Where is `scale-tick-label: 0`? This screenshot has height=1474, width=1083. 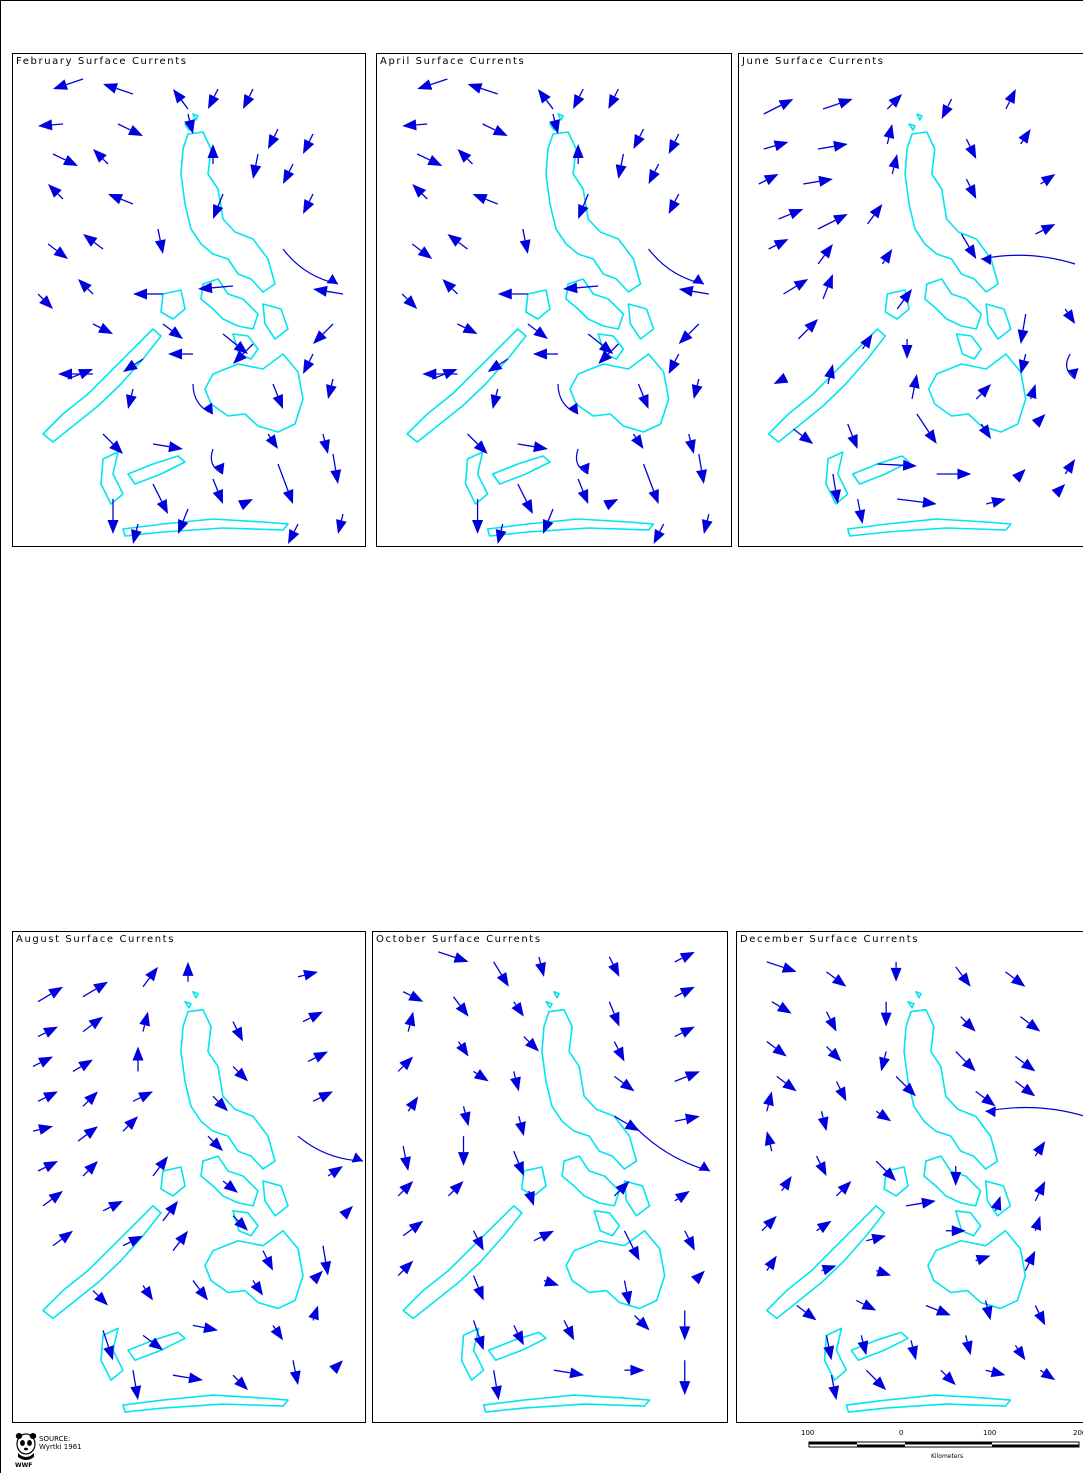
scale-tick-label: 0 is located at coordinates (901, 1433).